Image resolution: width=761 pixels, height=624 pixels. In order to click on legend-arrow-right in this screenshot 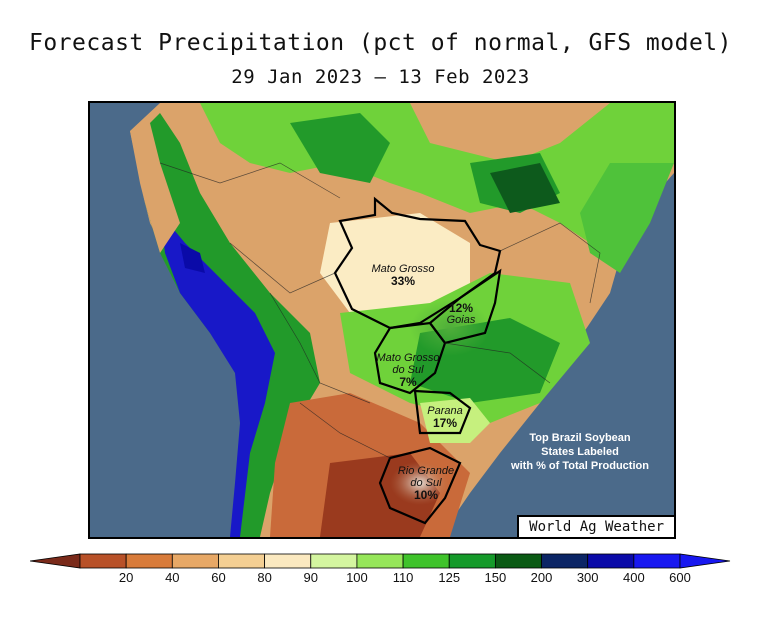, I will do `click(705, 561)`.